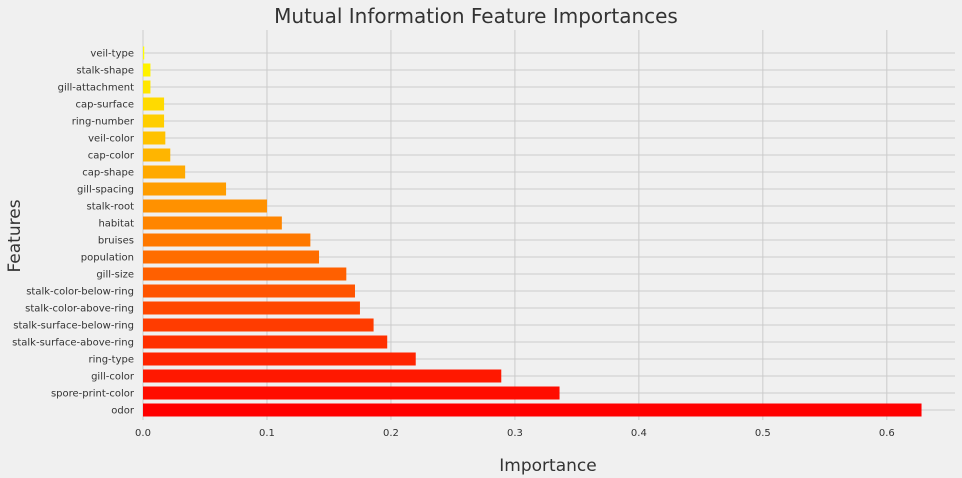  What do you see at coordinates (144, 53) in the screenshot?
I see `bar-veil-type` at bounding box center [144, 53].